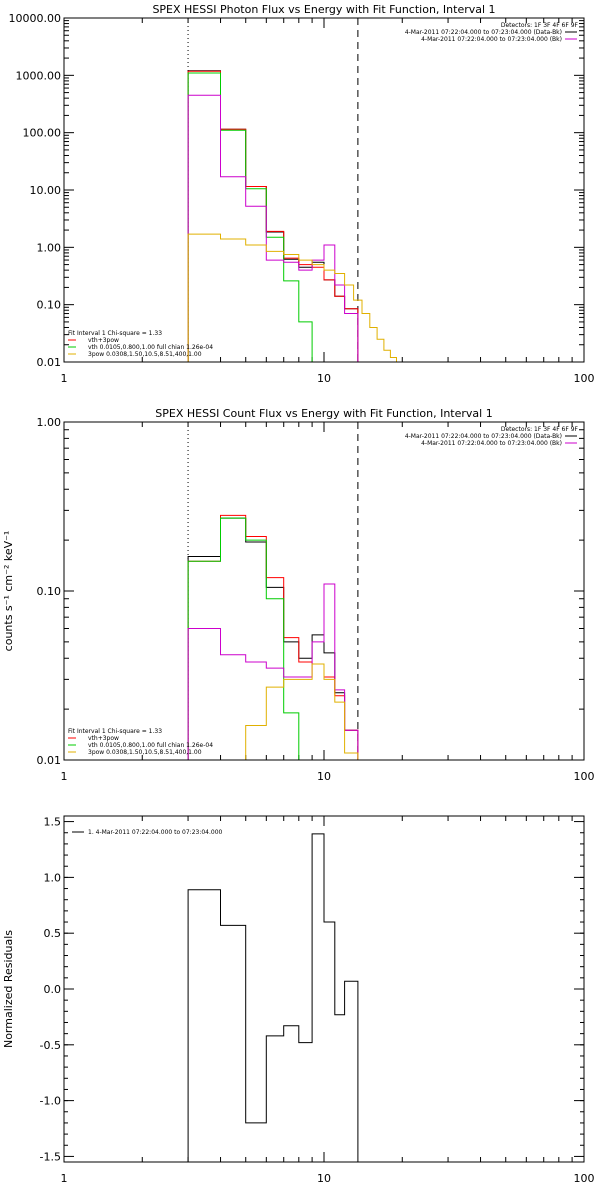 Image resolution: width=600 pixels, height=1200 pixels. Describe the element at coordinates (8, 989) in the screenshot. I see `y-axis-label: Normalized Residuals` at that location.